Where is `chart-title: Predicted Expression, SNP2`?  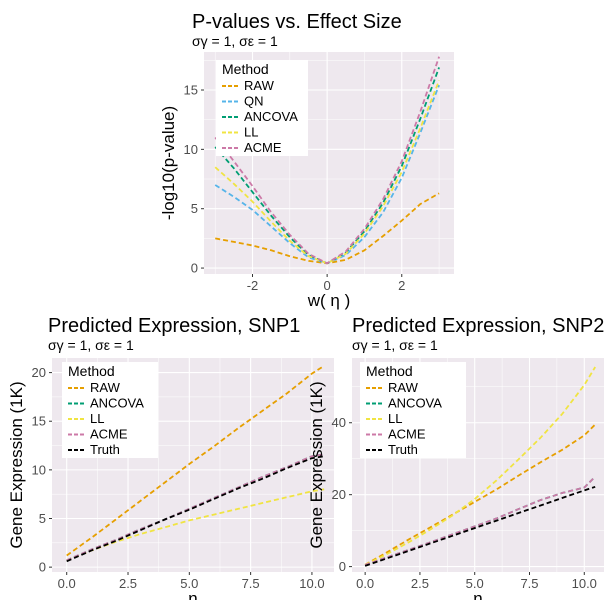
chart-title: Predicted Expression, SNP2 is located at coordinates (478, 326).